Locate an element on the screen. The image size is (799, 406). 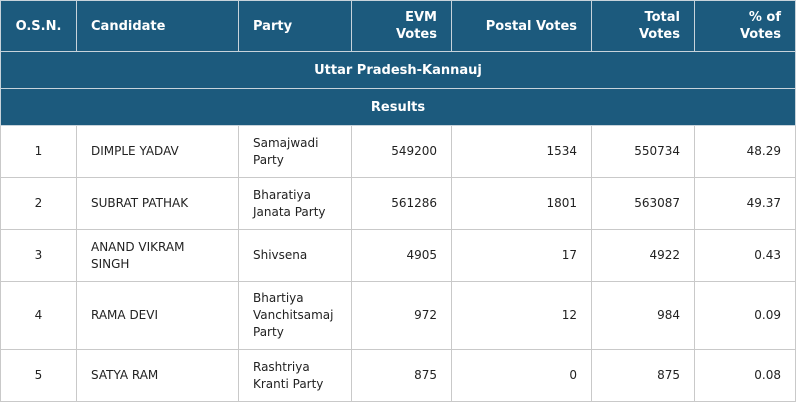
cell-osn: 1 is located at coordinates (38, 151).